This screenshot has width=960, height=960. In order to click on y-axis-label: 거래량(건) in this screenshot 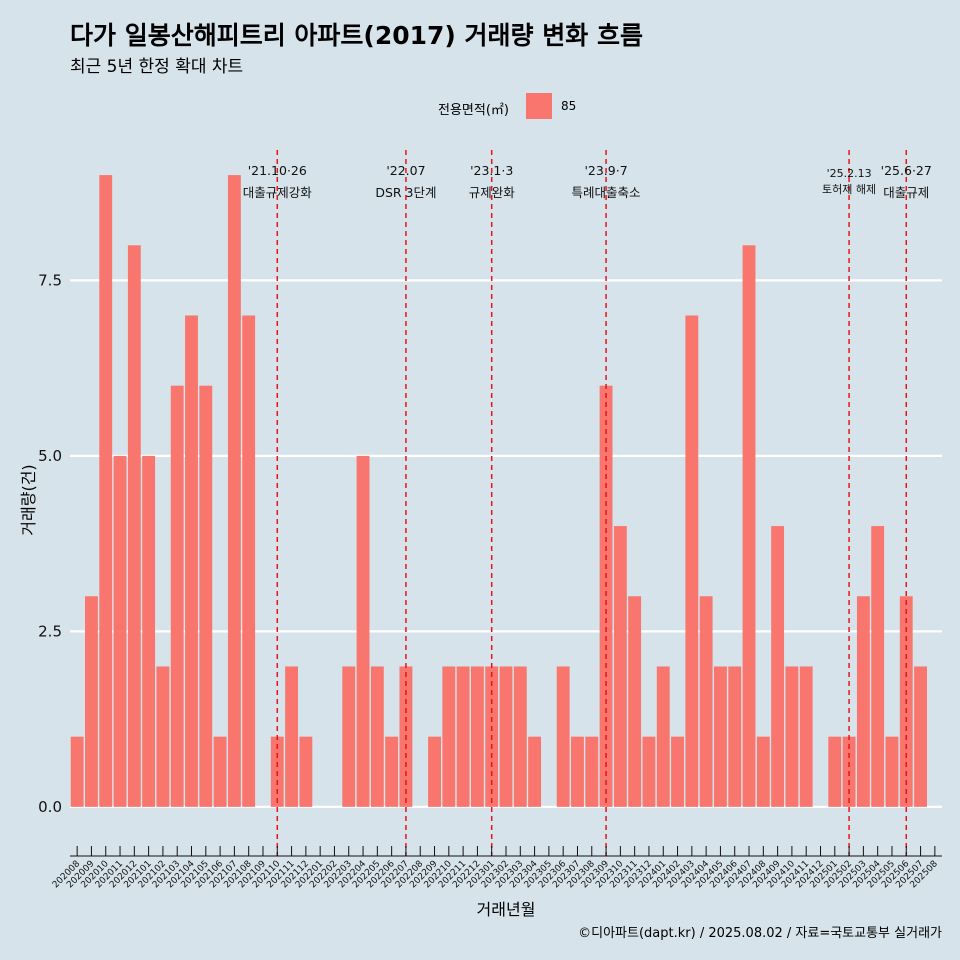, I will do `click(28, 499)`.